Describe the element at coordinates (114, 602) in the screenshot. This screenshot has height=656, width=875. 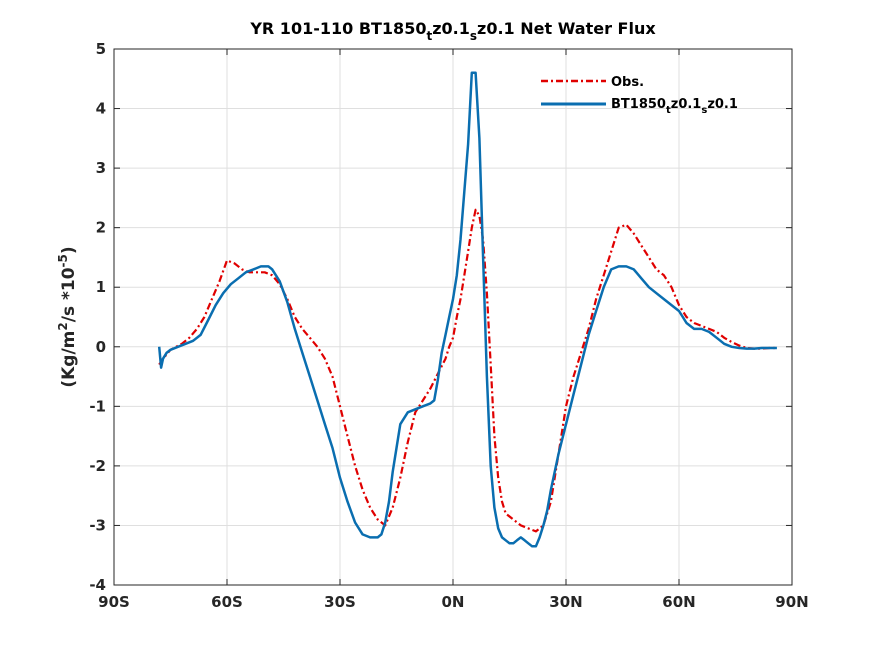
I see `x-tick-label: 90S` at that location.